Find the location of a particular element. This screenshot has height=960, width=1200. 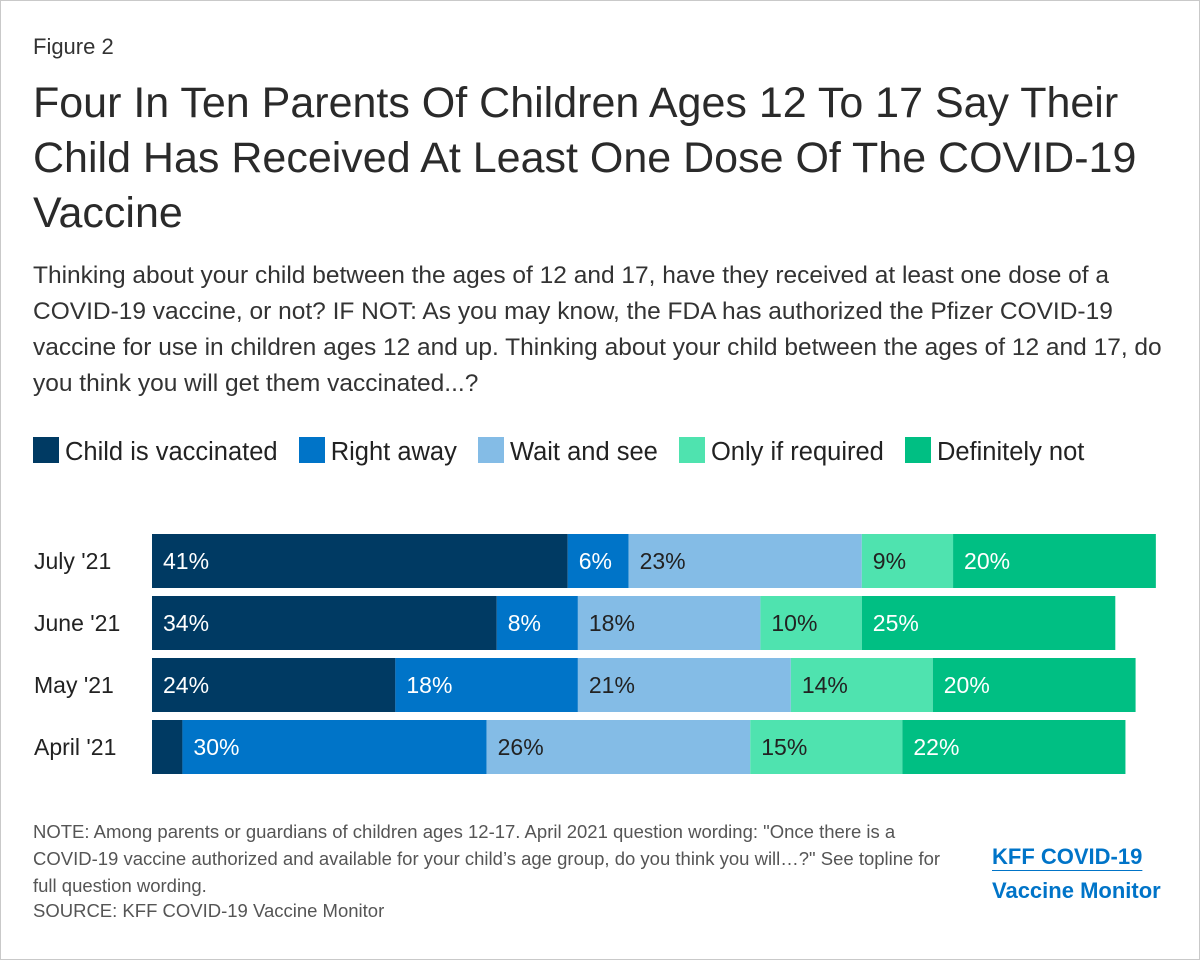

brand-line-2: Vaccine Monitor is located at coordinates (1076, 890).